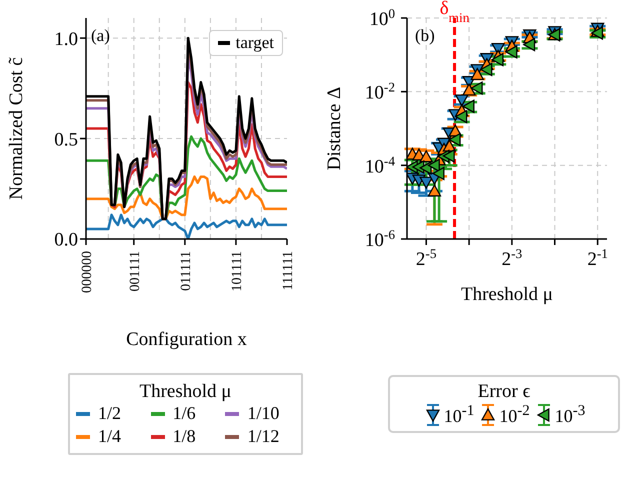 This screenshot has width=624, height=478. What do you see at coordinates (87, 272) in the screenshot?
I see `x-tick-label: 000000` at bounding box center [87, 272].